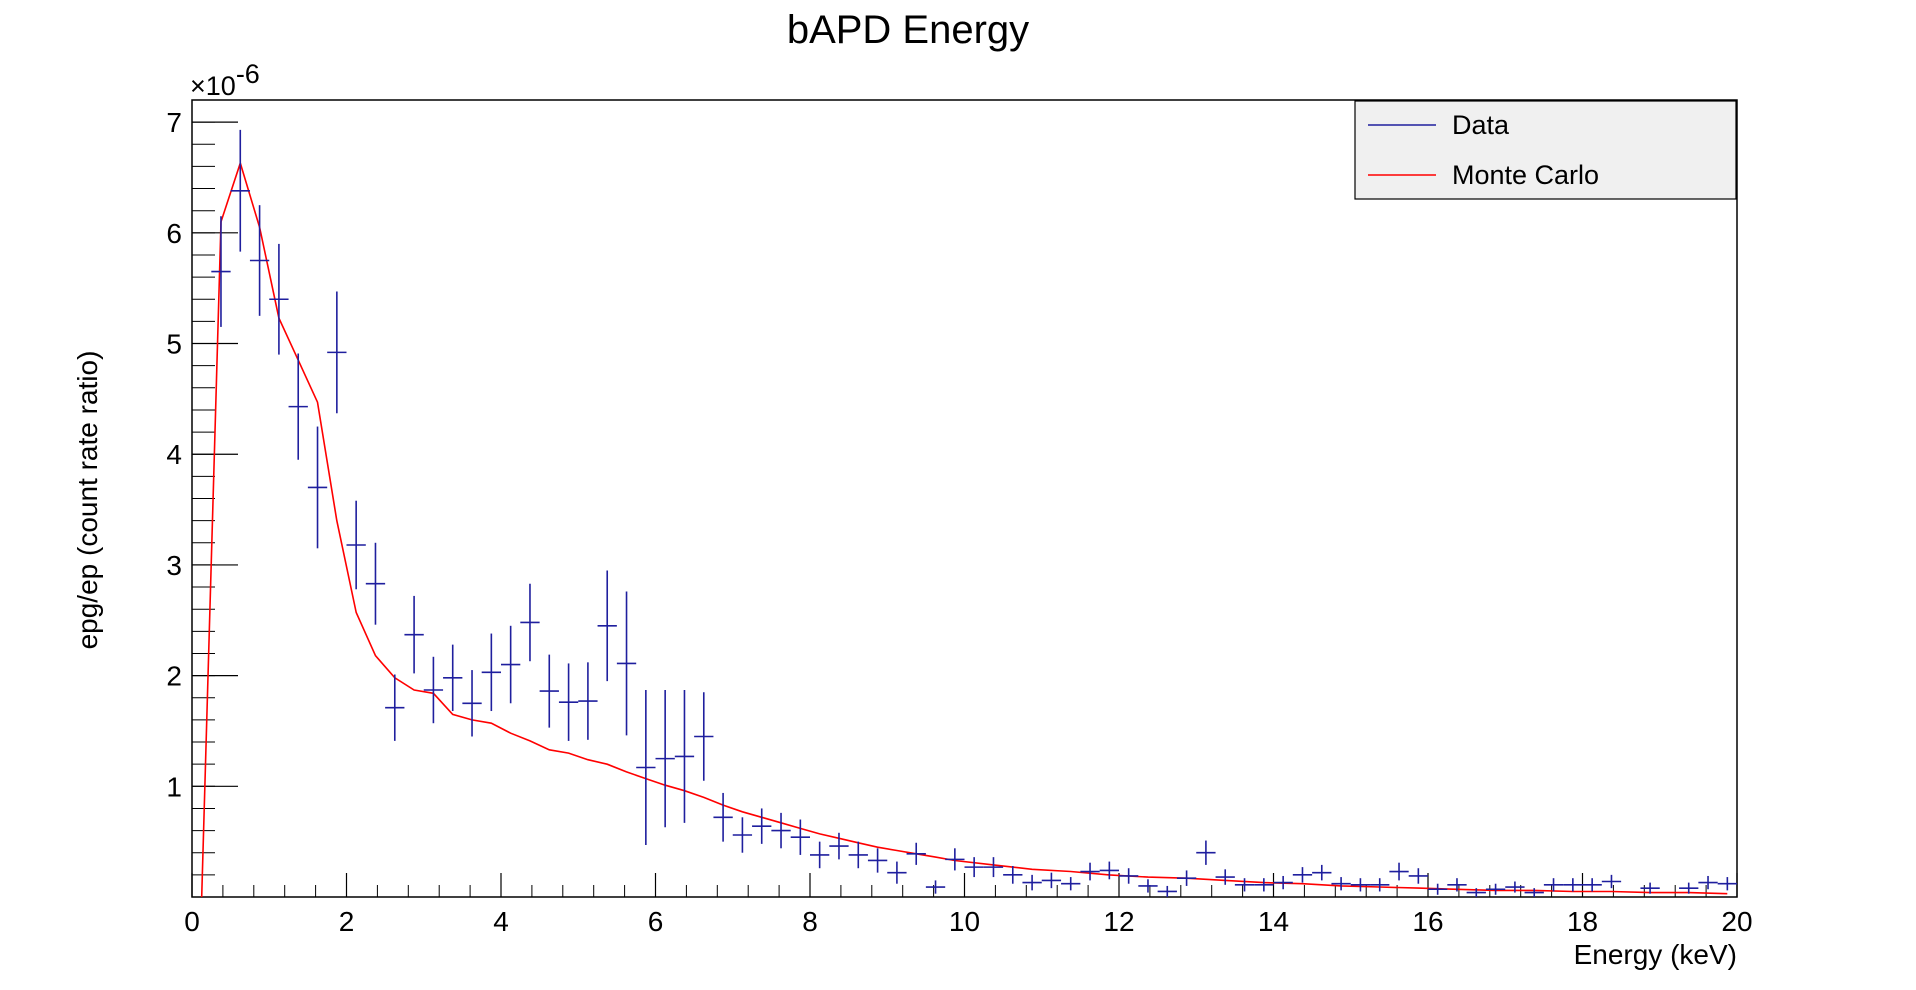 This screenshot has height=990, width=1916. Describe the element at coordinates (347, 921) in the screenshot. I see `x-tick-label-1: 2` at that location.